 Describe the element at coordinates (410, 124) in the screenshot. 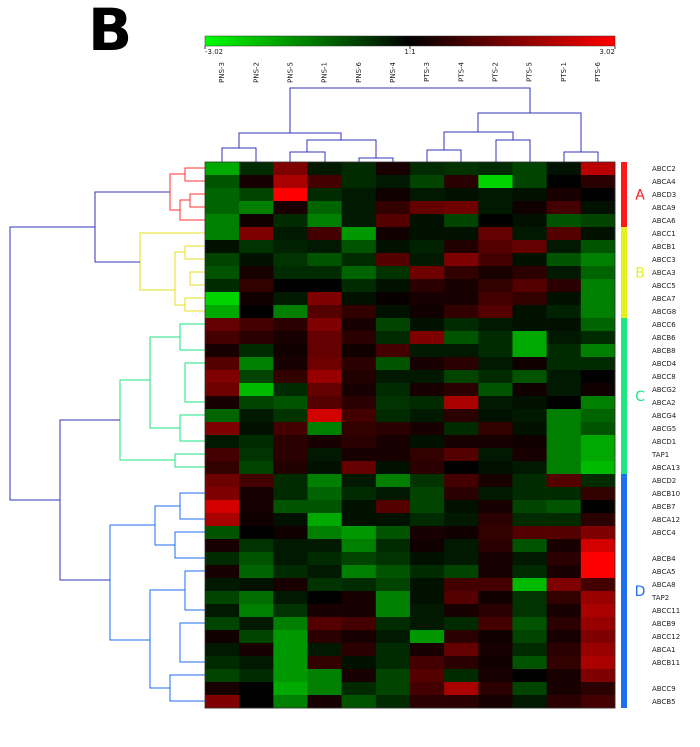

I see `column-dendrogram` at that location.